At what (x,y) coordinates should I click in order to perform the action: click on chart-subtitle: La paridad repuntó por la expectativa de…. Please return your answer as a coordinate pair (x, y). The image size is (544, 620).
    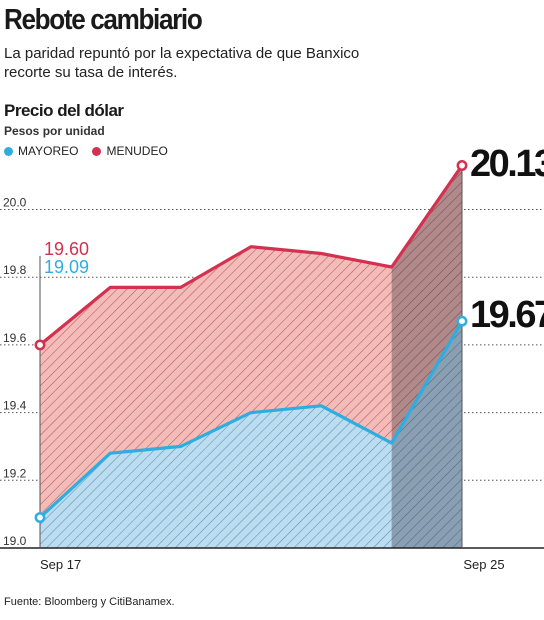
    Looking at the image, I should click on (182, 63).